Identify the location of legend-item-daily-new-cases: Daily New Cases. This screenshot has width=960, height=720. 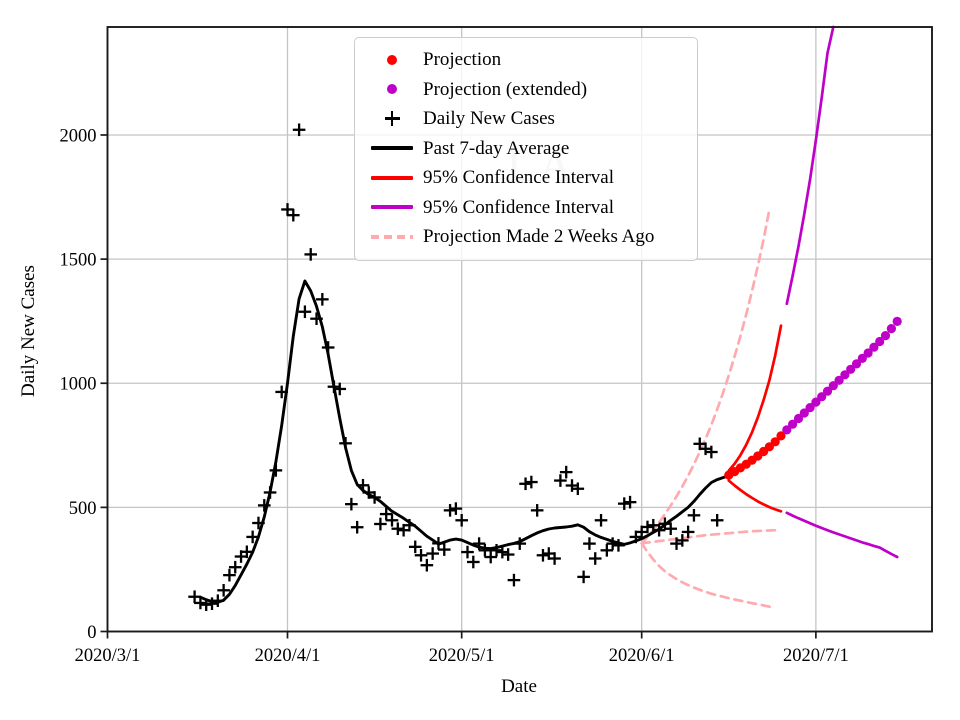
(525, 119).